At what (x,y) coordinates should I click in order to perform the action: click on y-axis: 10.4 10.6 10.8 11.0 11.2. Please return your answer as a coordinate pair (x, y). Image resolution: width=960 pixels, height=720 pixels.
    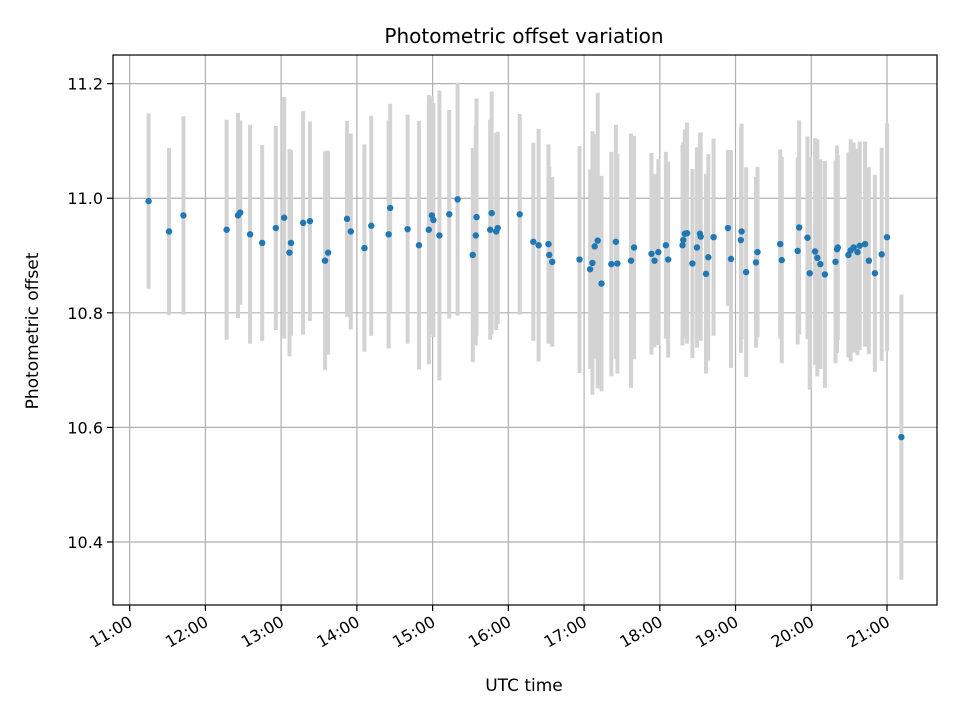
    Looking at the image, I should click on (90, 313).